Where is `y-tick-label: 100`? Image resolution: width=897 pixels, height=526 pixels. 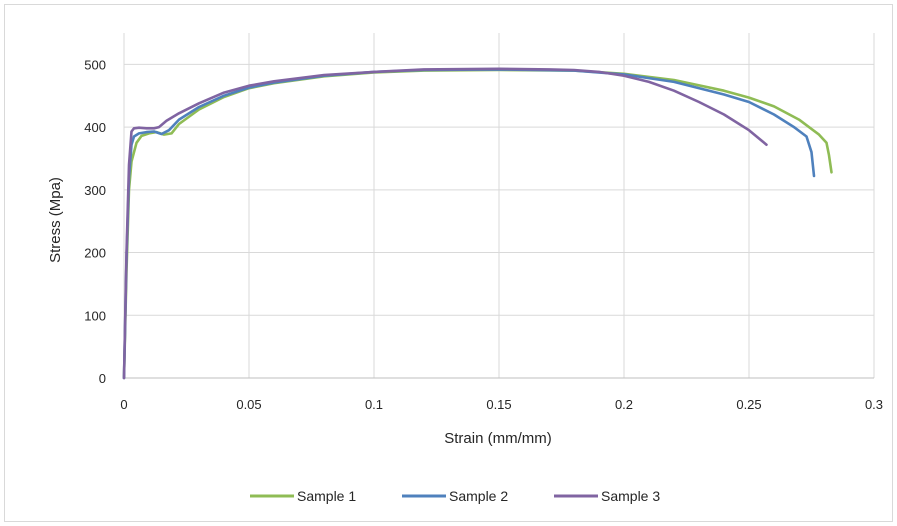
y-tick-label: 100 is located at coordinates (95, 315).